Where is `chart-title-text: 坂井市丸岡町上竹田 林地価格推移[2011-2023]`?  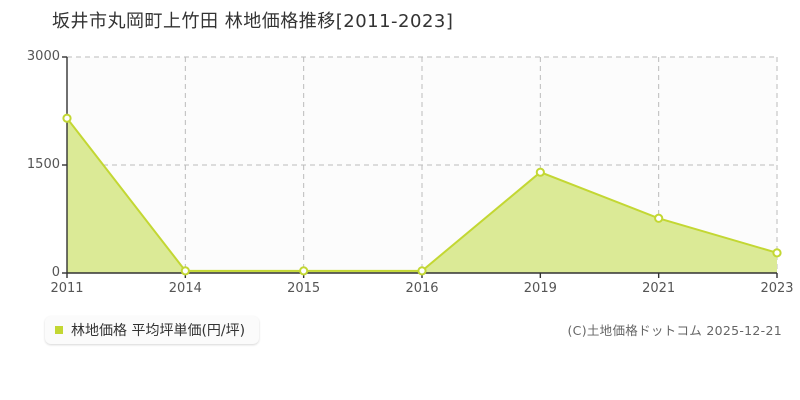 chart-title-text: 坂井市丸岡町上竹田 林地価格推移[2011-2023] is located at coordinates (253, 21).